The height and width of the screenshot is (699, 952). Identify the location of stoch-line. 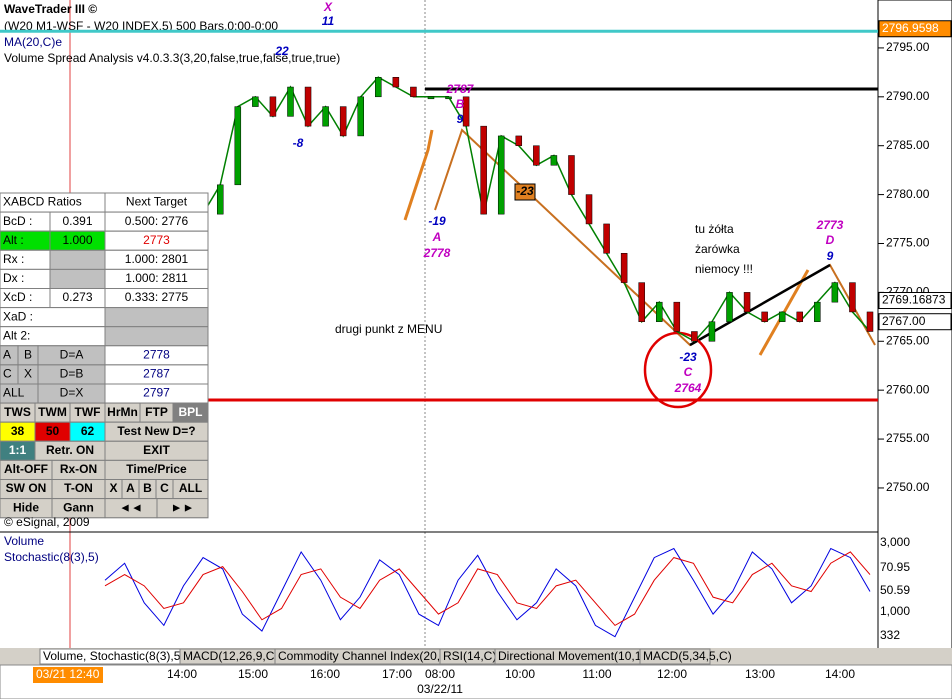
(487, 589).